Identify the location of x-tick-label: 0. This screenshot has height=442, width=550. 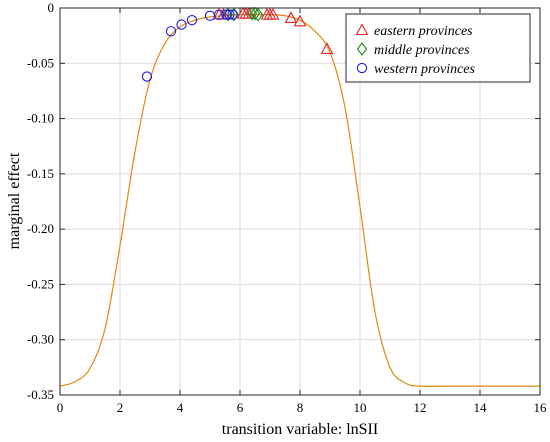
(60, 407).